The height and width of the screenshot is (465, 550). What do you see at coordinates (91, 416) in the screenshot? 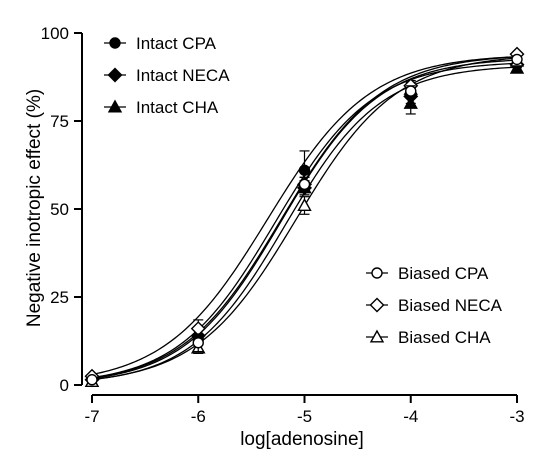
I see `x-tick-label: -7` at bounding box center [91, 416].